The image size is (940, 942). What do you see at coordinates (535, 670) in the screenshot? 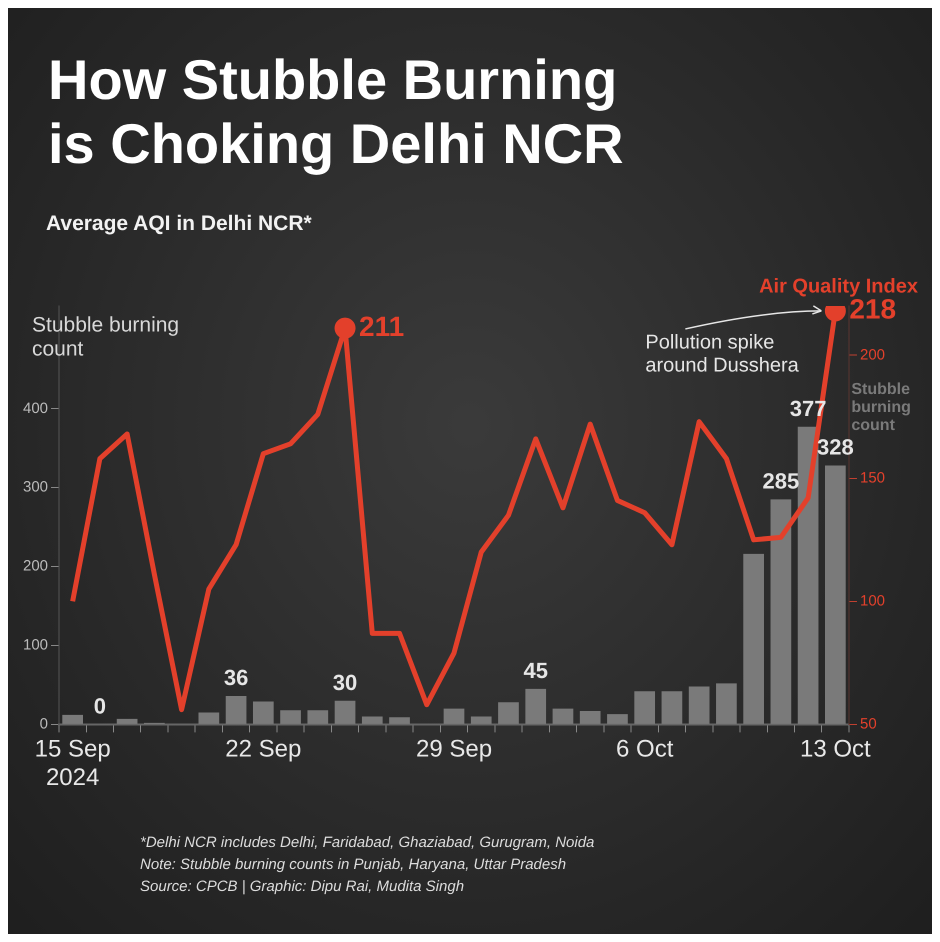
I see `data-label: 45` at bounding box center [535, 670].